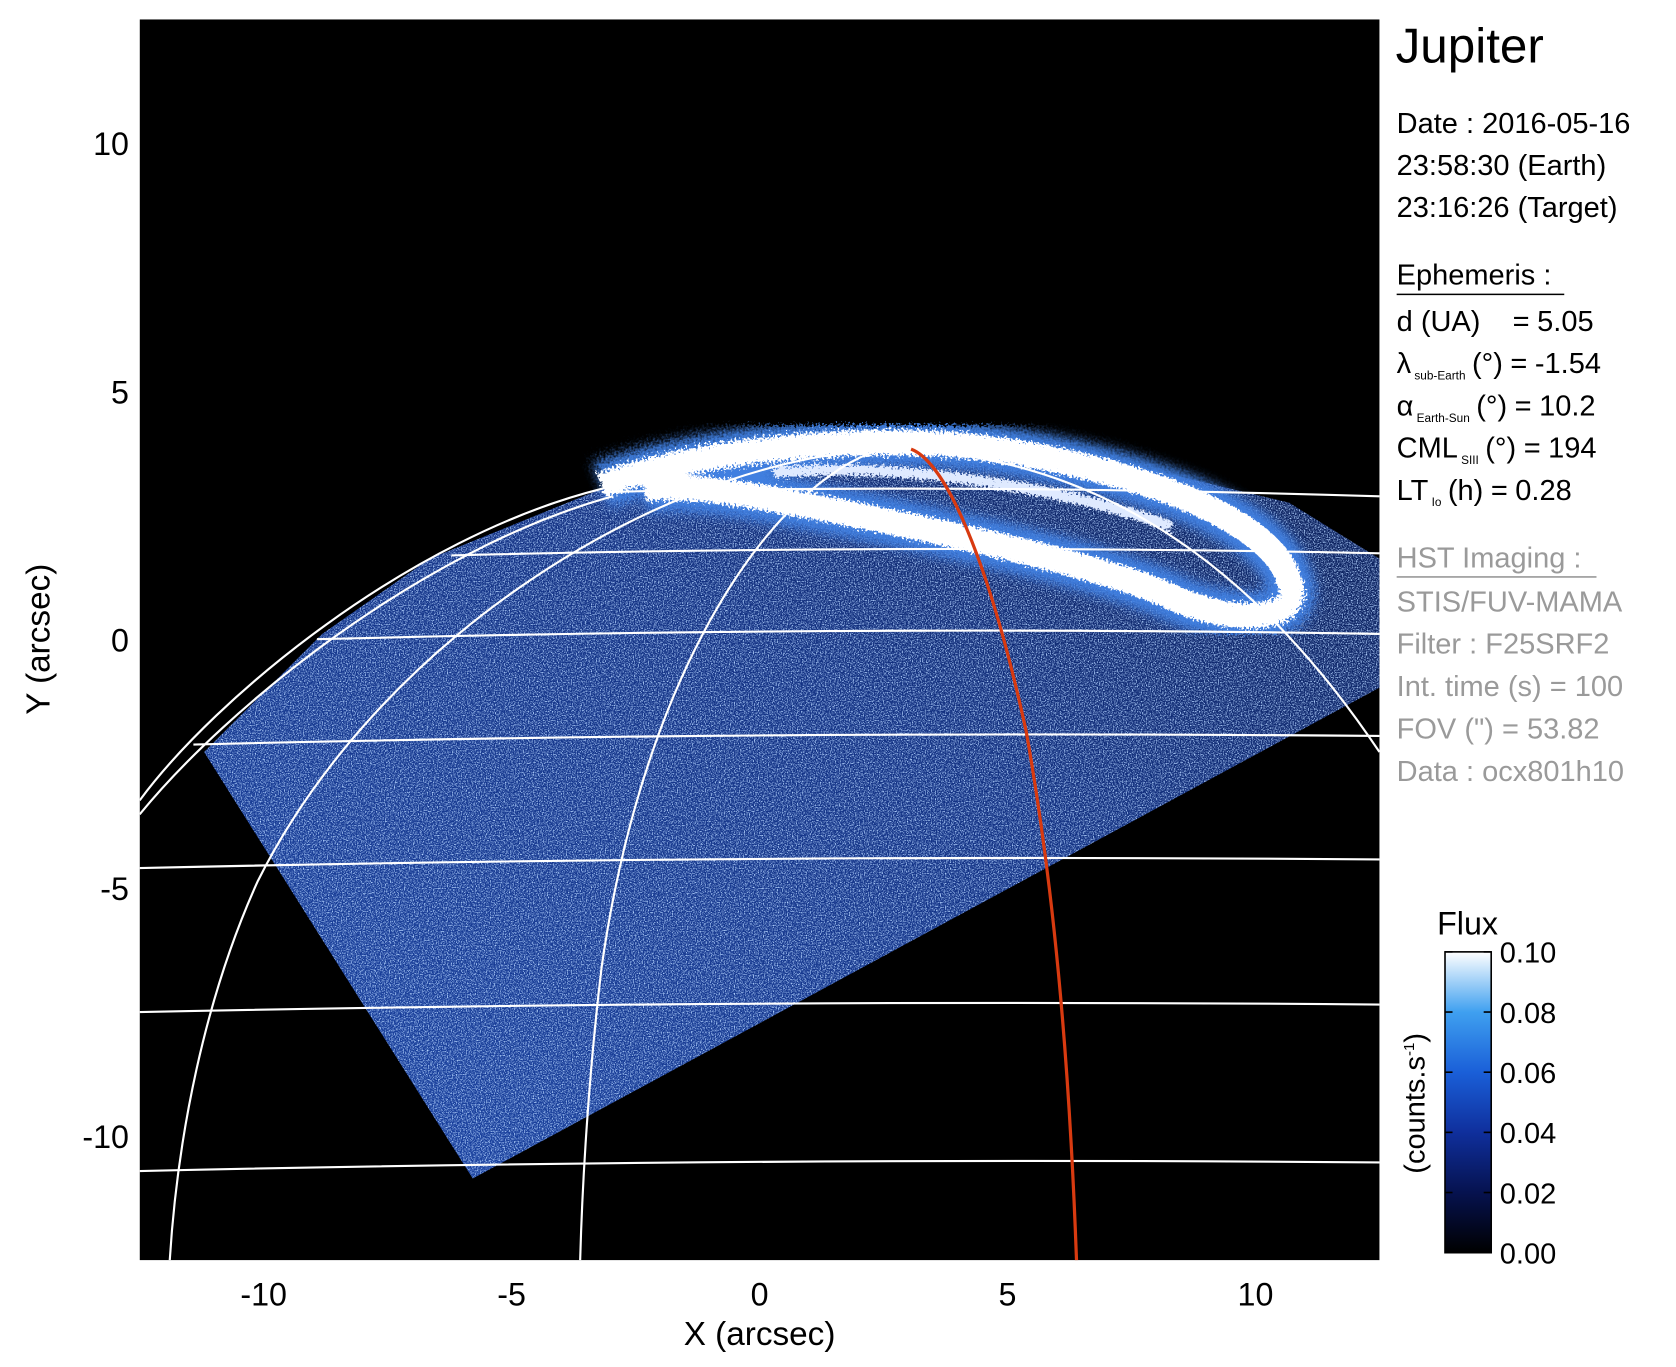 This screenshot has width=1676, height=1367. What do you see at coordinates (376, 655) in the screenshot?
I see `limb-inner` at bounding box center [376, 655].